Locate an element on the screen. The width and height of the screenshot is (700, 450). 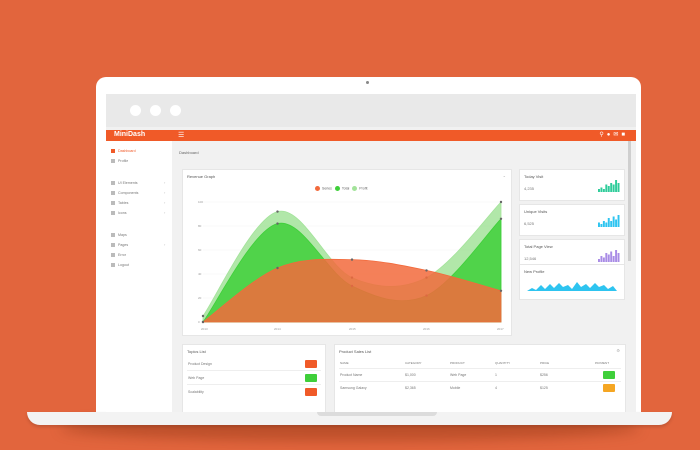
table-header: PRICE is located at coordinates (545, 363).